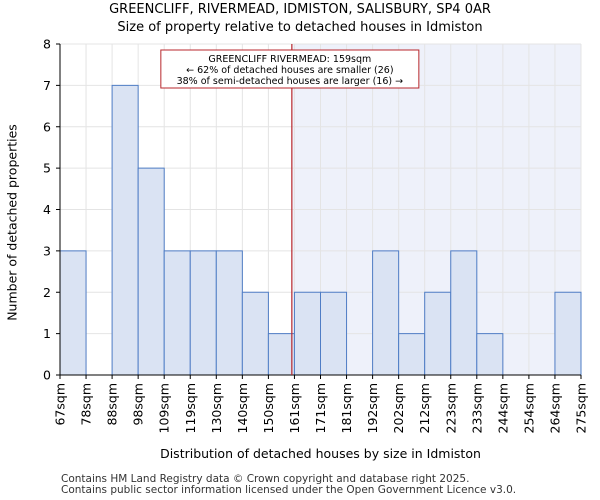  Describe the element at coordinates (47, 85) in the screenshot. I see `y-tick-label-7: 7` at that location.